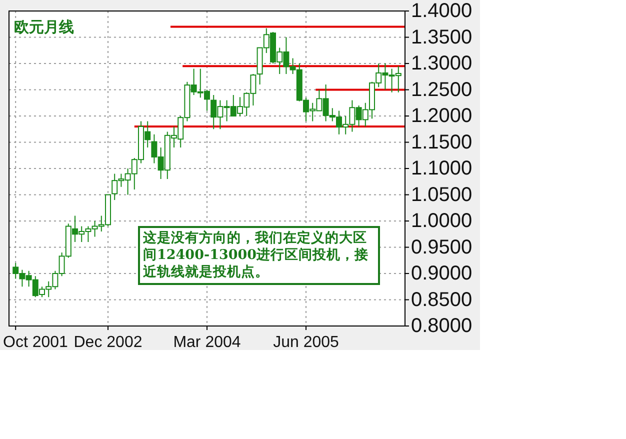  I want to click on y-tick-label: 1.1000, so click(441, 169).